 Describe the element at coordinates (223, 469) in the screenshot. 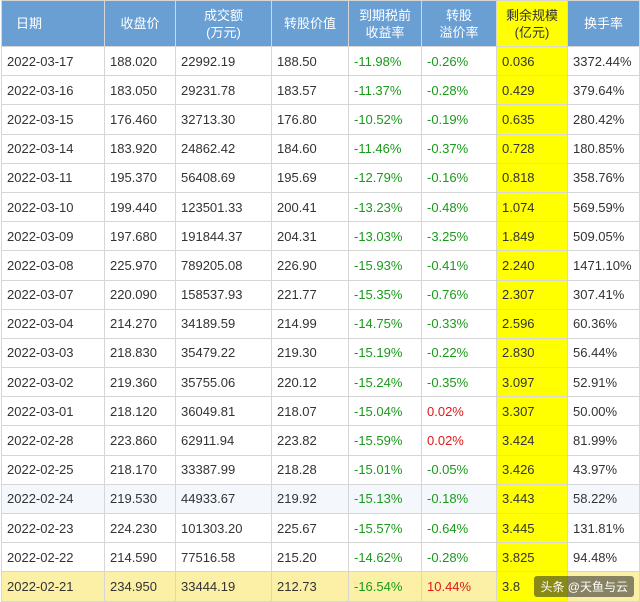

I see `cell-volume: 33387.99` at that location.